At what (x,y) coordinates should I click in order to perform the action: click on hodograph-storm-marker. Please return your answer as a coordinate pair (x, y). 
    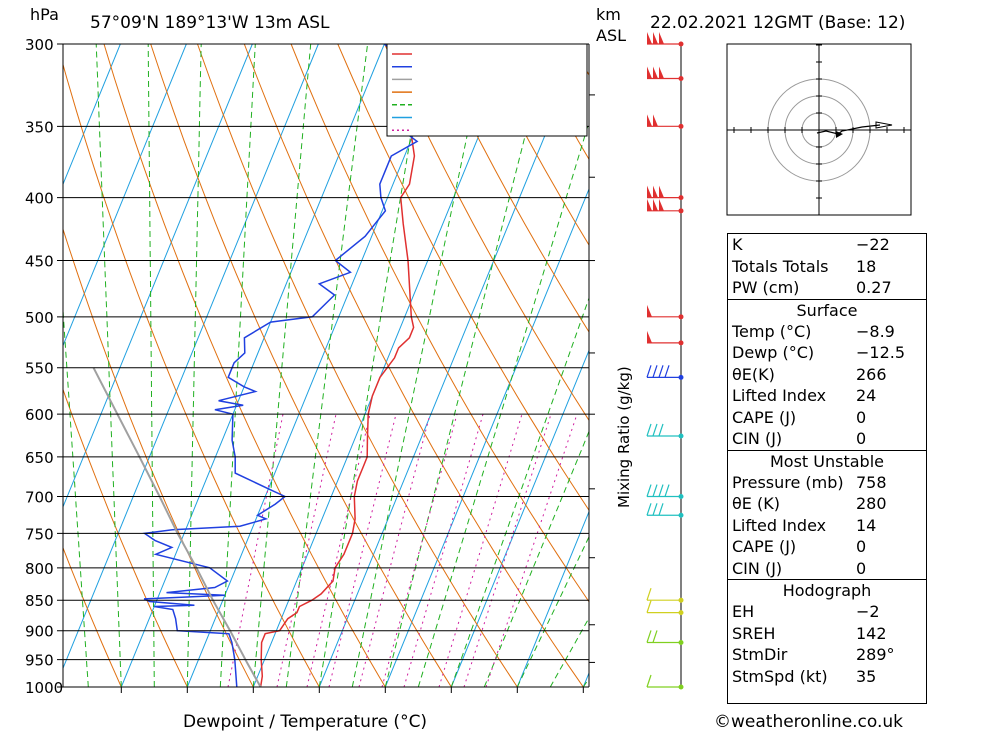
    Looking at the image, I should click on (839, 134).